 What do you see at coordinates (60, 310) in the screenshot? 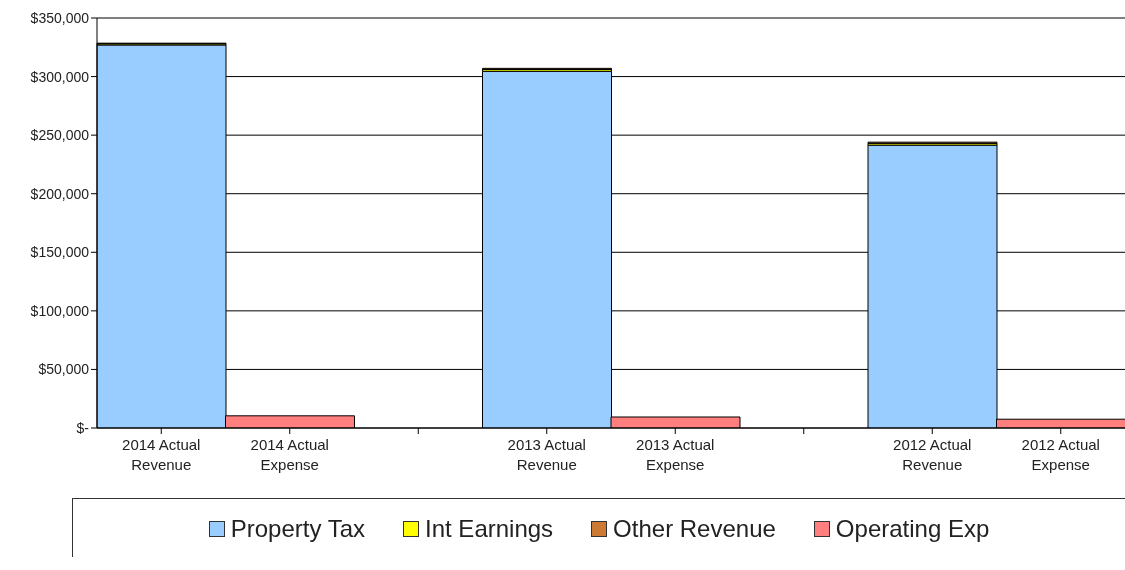
I see `y-tick-label: $100,000` at bounding box center [60, 310].